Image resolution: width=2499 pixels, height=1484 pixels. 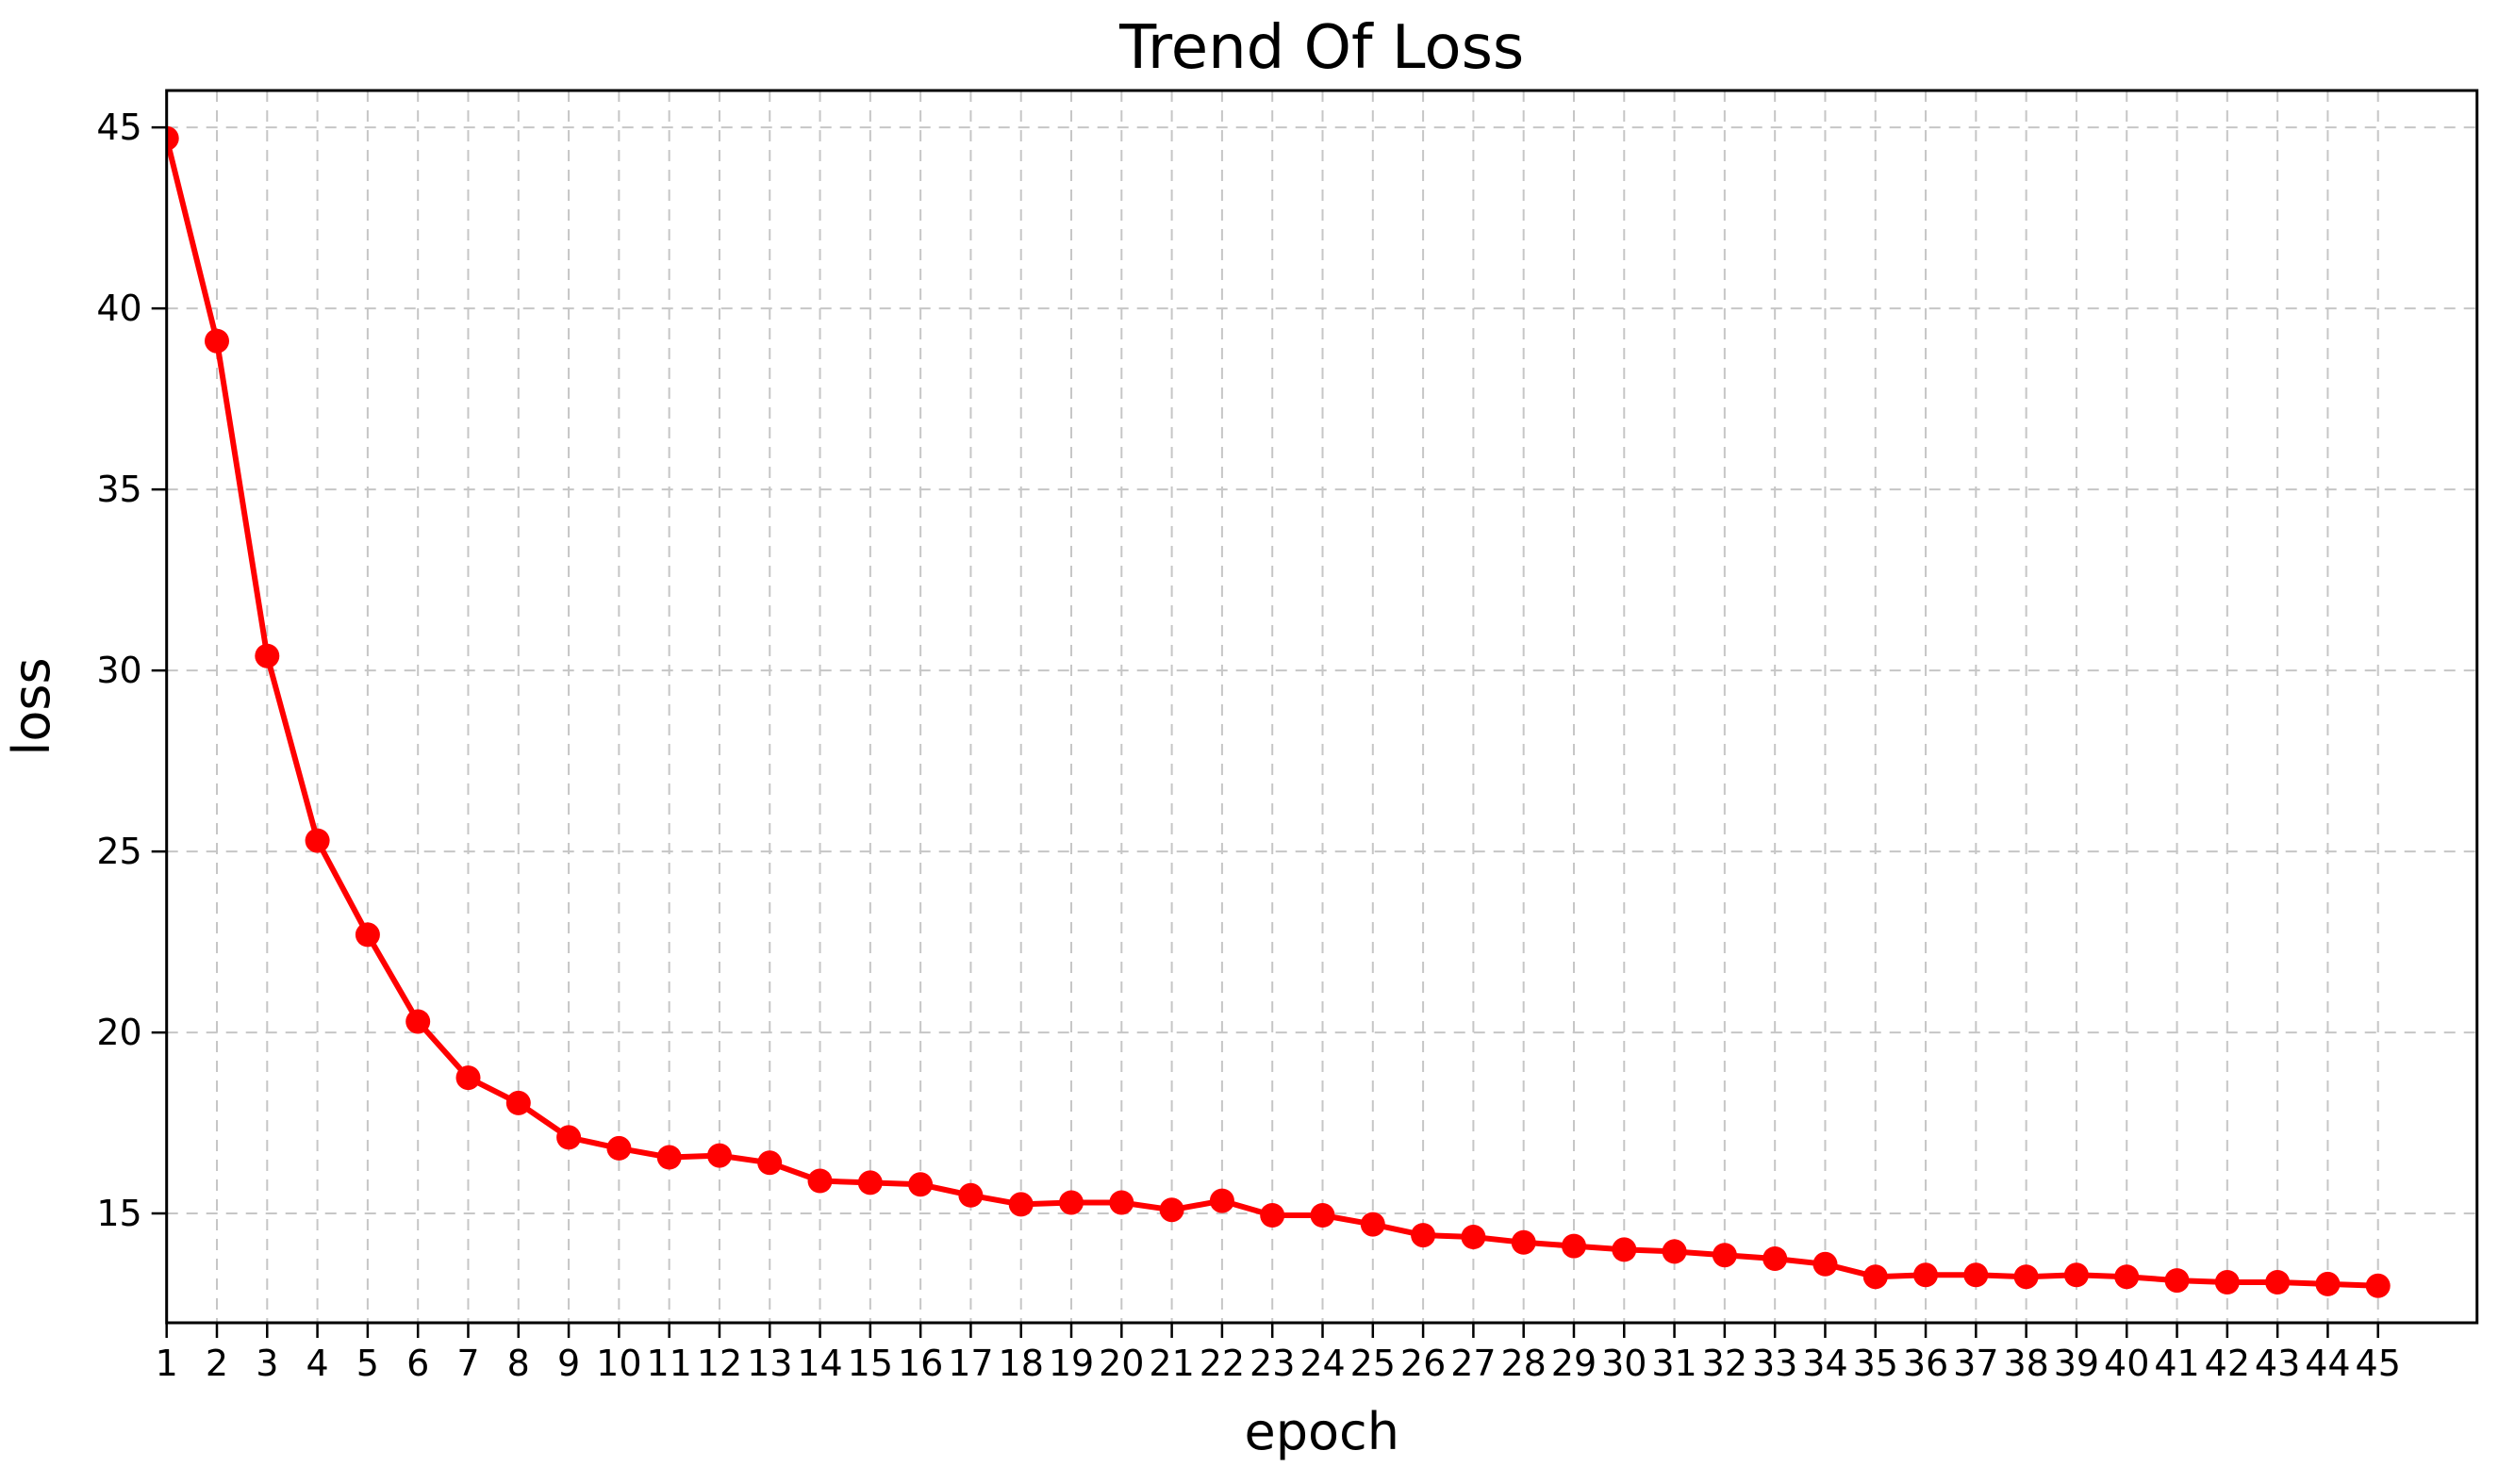 What do you see at coordinates (1071, 1363) in the screenshot?
I see `x-tick-label: 19` at bounding box center [1071, 1363].